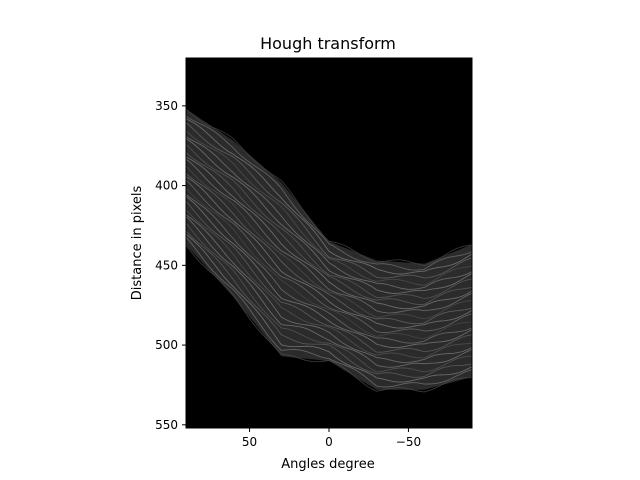 The width and height of the screenshot is (640, 480). I want to click on y-axis-ticks: 350 400 450 500 550, so click(170, 265).